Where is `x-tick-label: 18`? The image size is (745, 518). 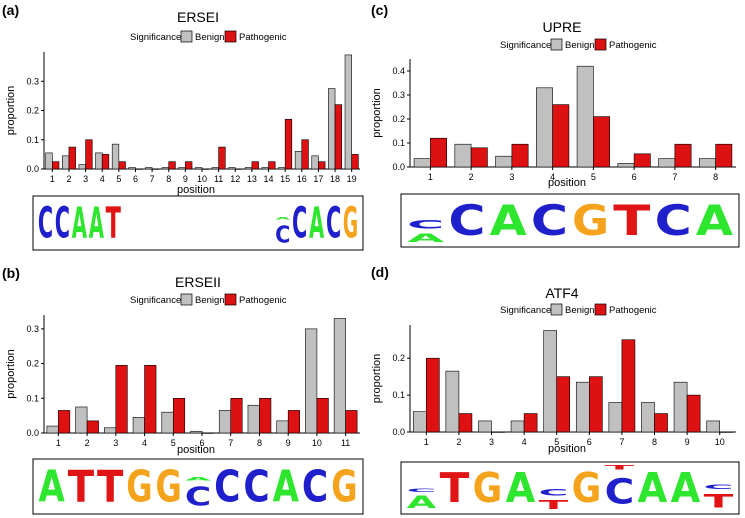 x-tick-label: 18 is located at coordinates (335, 179).